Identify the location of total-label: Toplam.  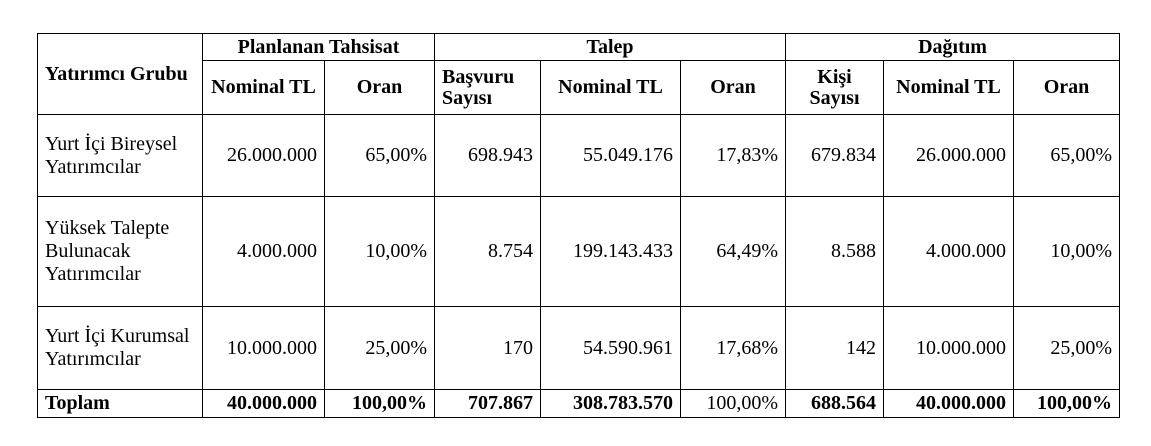
(120, 403).